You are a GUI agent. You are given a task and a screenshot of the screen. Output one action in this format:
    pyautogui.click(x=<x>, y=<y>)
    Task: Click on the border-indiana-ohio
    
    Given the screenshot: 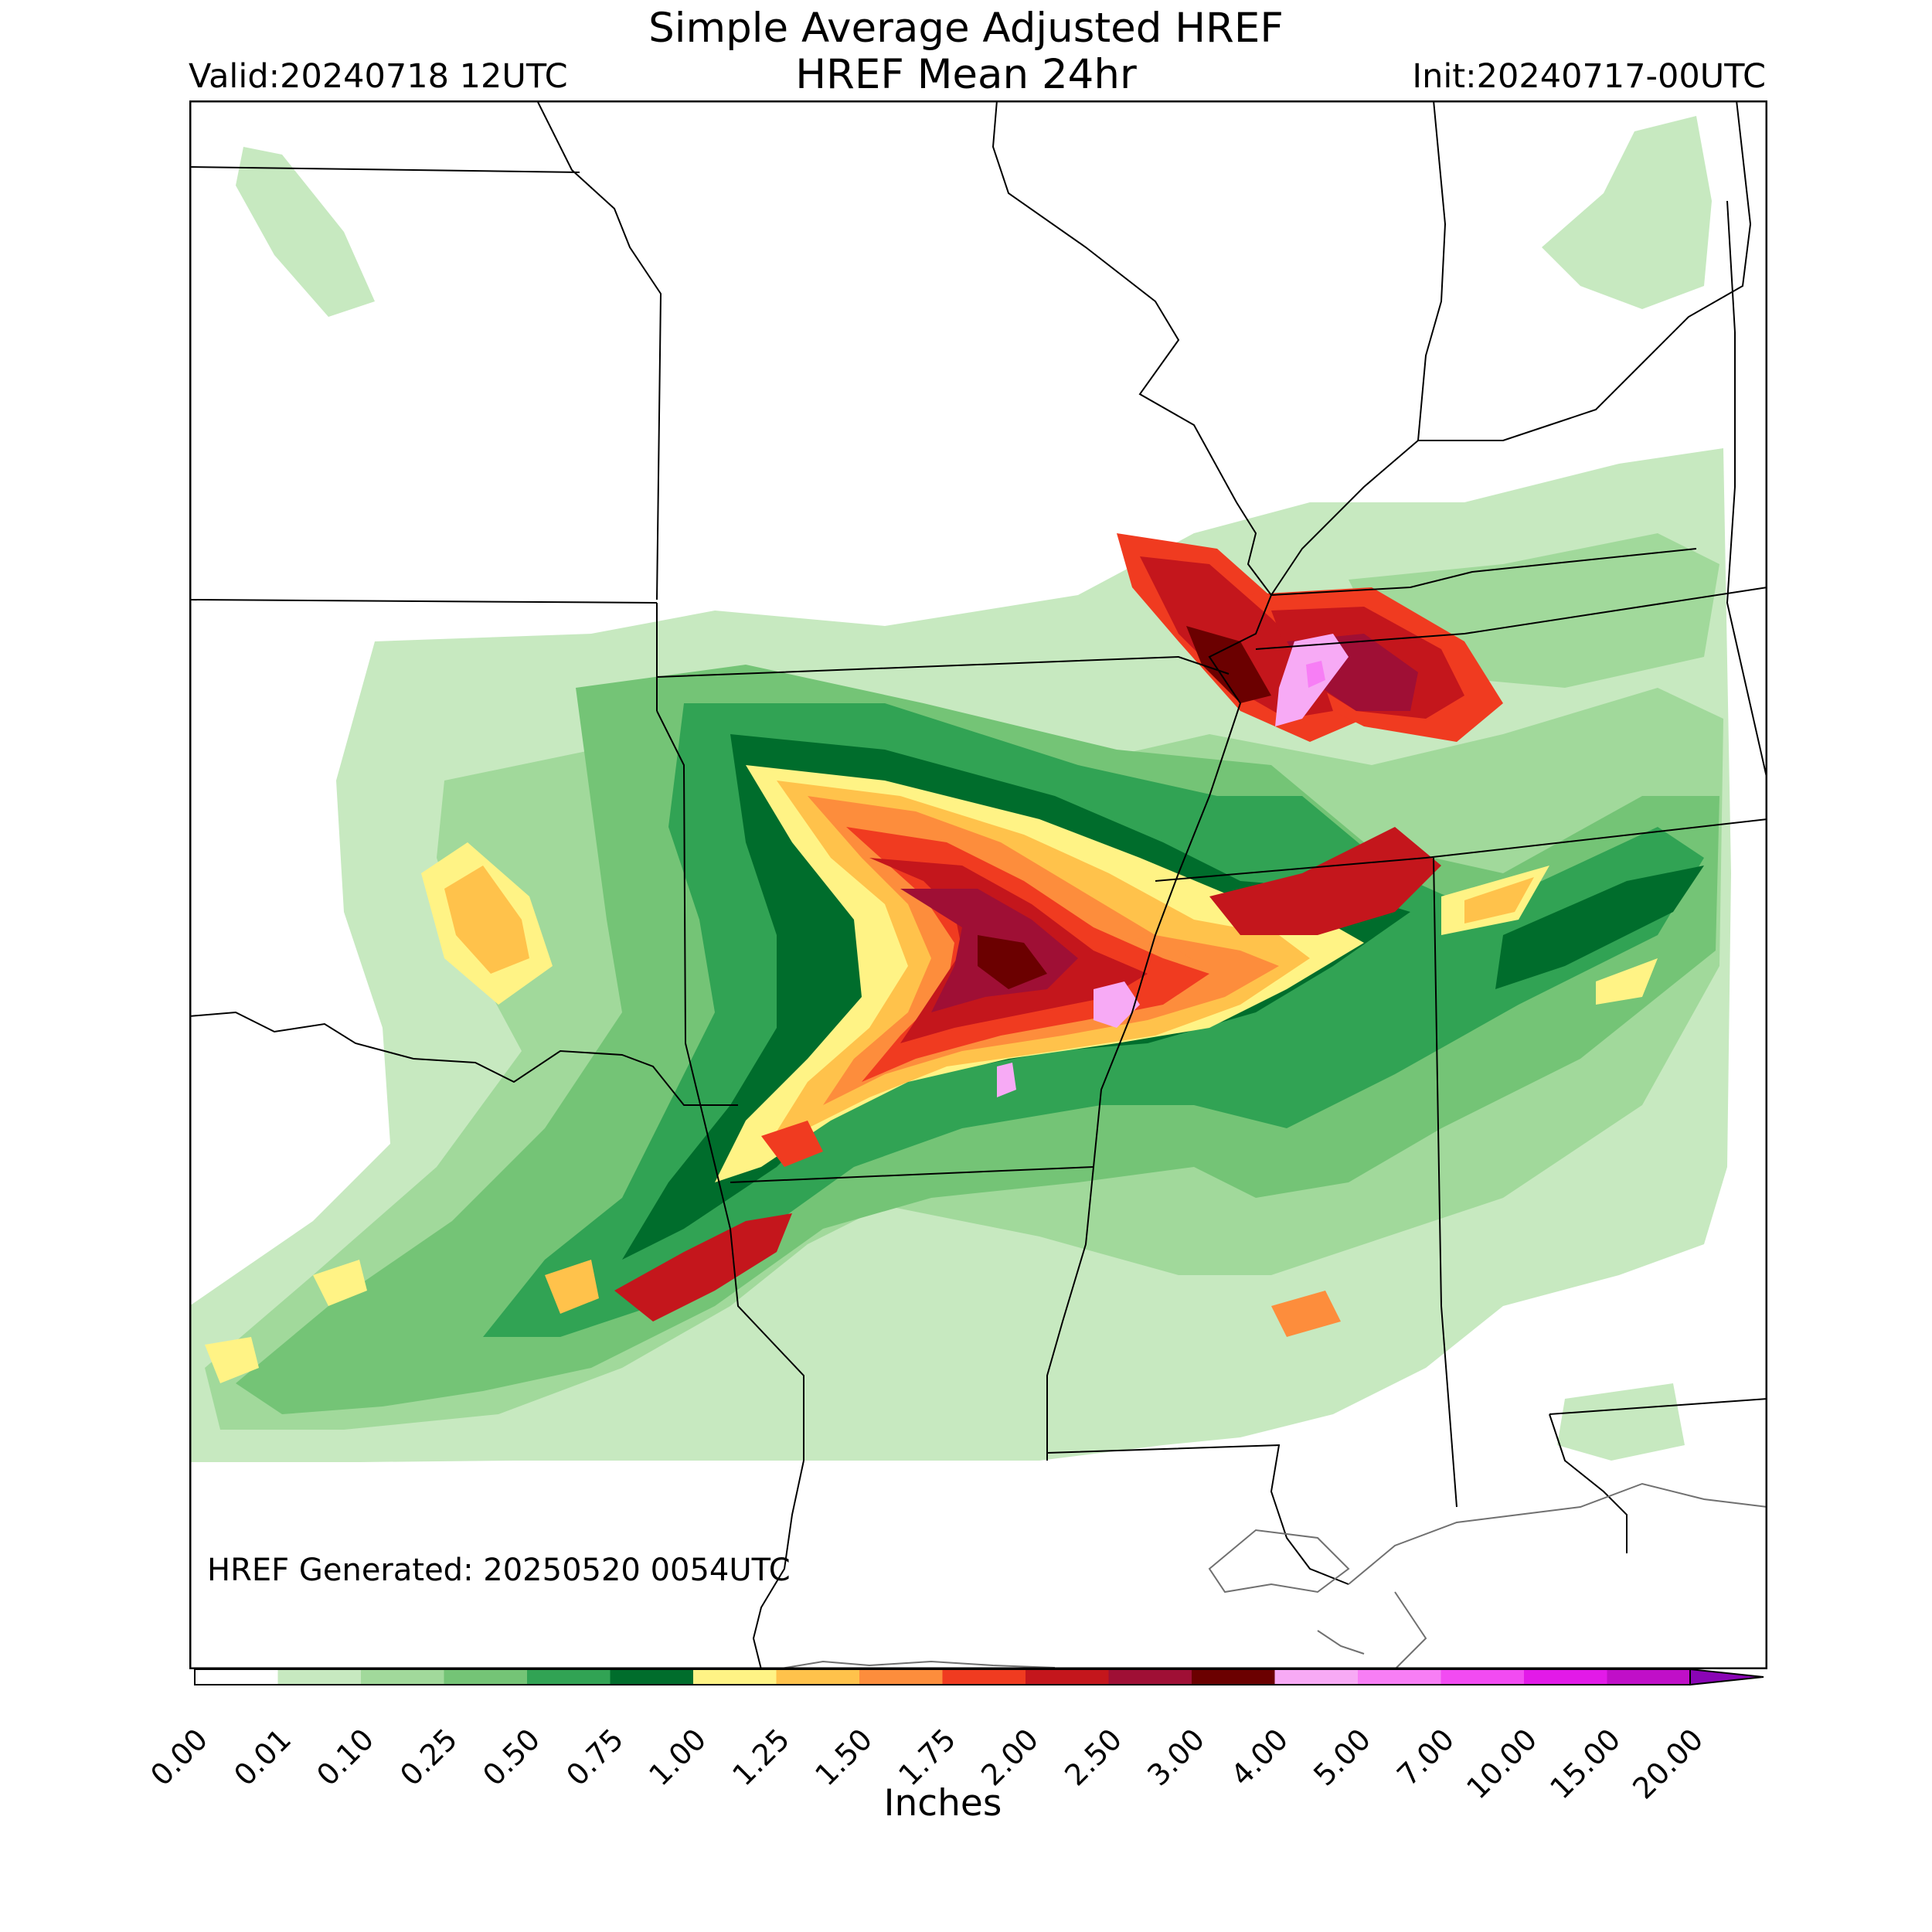 What is the action you would take?
    pyautogui.click(x=1585, y=271)
    